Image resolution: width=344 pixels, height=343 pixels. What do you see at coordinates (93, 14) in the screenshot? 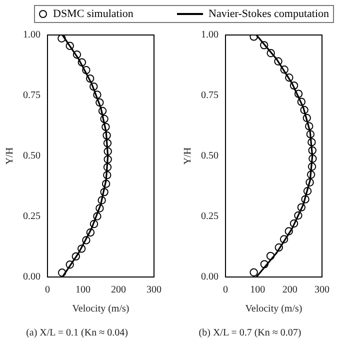
I see `legend-label: DSMC simulation` at bounding box center [93, 14].